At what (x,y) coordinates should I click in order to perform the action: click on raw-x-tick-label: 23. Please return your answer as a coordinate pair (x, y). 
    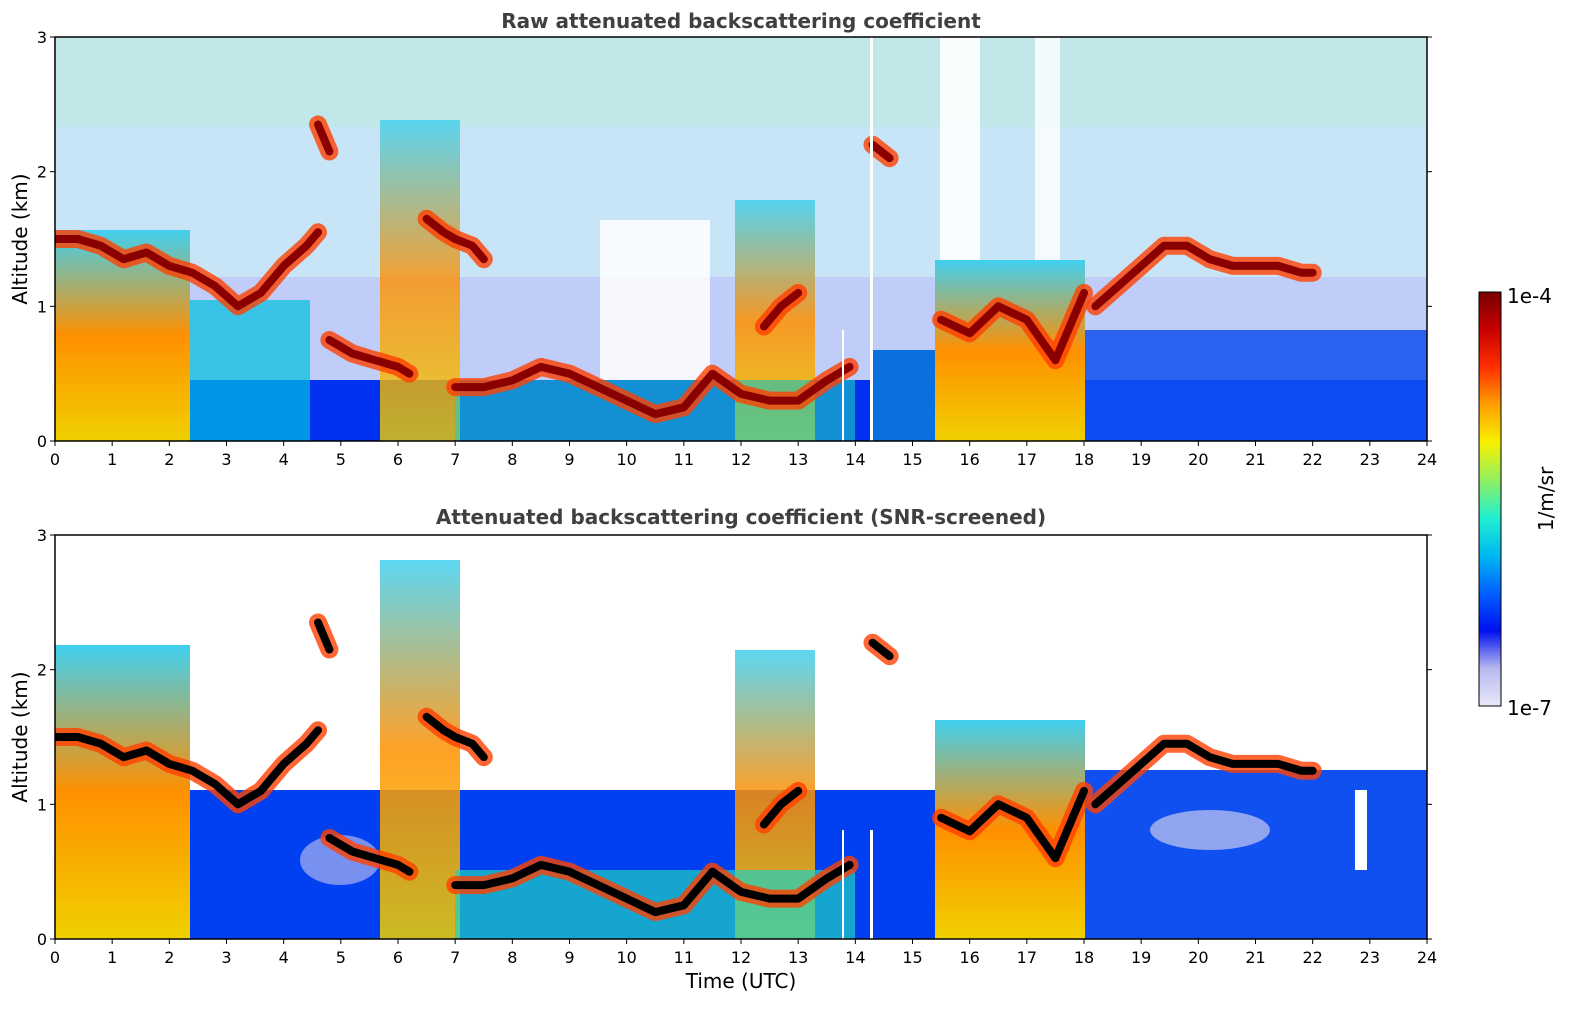
    Looking at the image, I should click on (1370, 459).